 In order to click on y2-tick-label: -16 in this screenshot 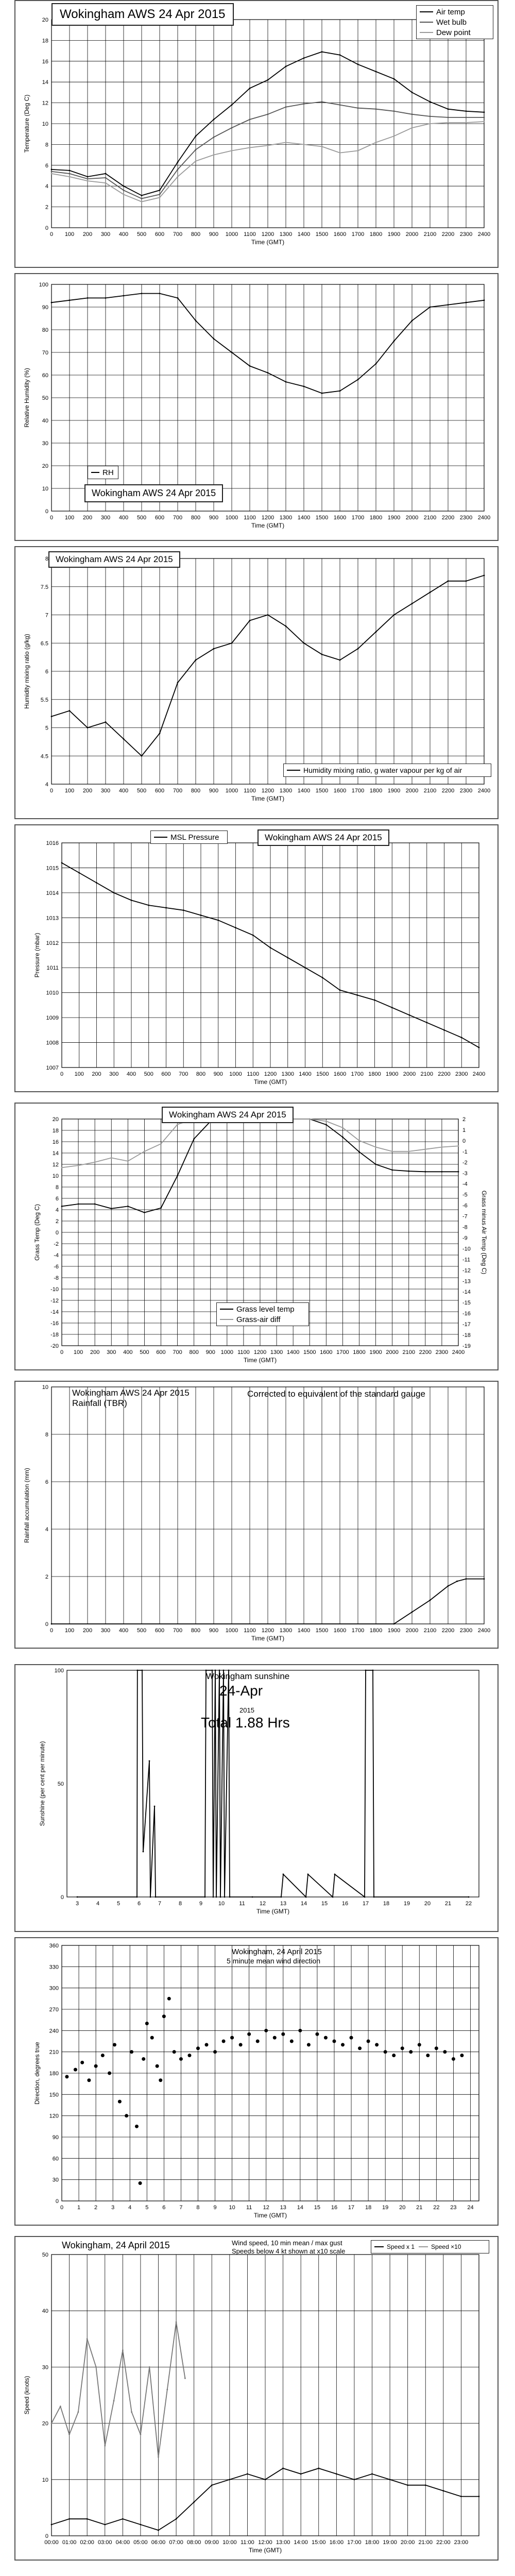, I will do `click(466, 1314)`.